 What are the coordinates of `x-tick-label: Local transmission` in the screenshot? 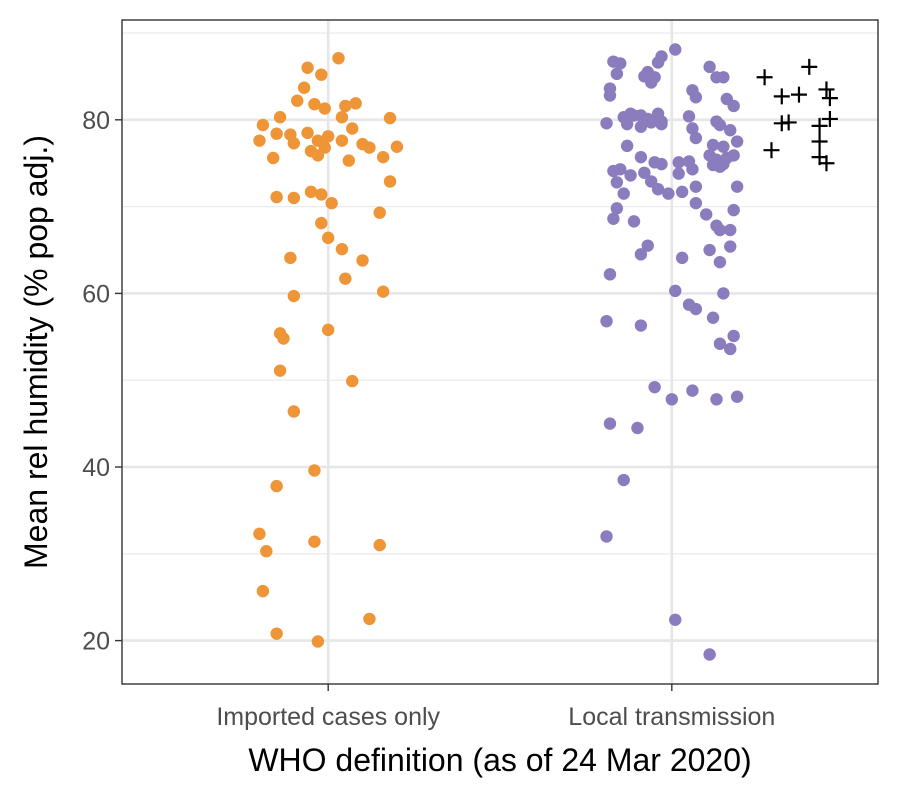 It's located at (671, 717).